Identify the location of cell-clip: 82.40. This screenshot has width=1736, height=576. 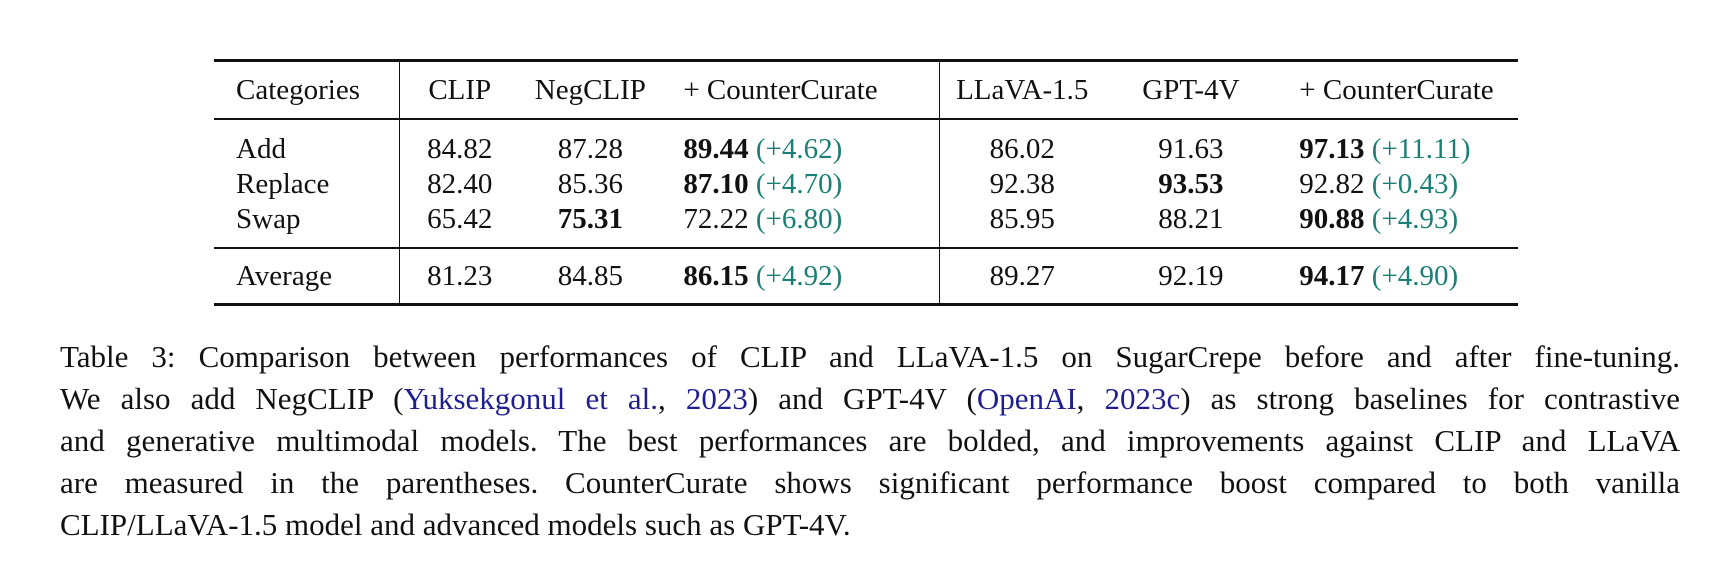
(460, 184).